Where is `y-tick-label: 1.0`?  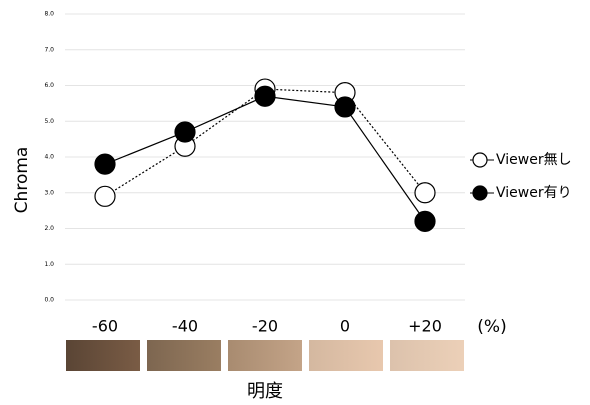
y-tick-label: 1.0 is located at coordinates (49, 264).